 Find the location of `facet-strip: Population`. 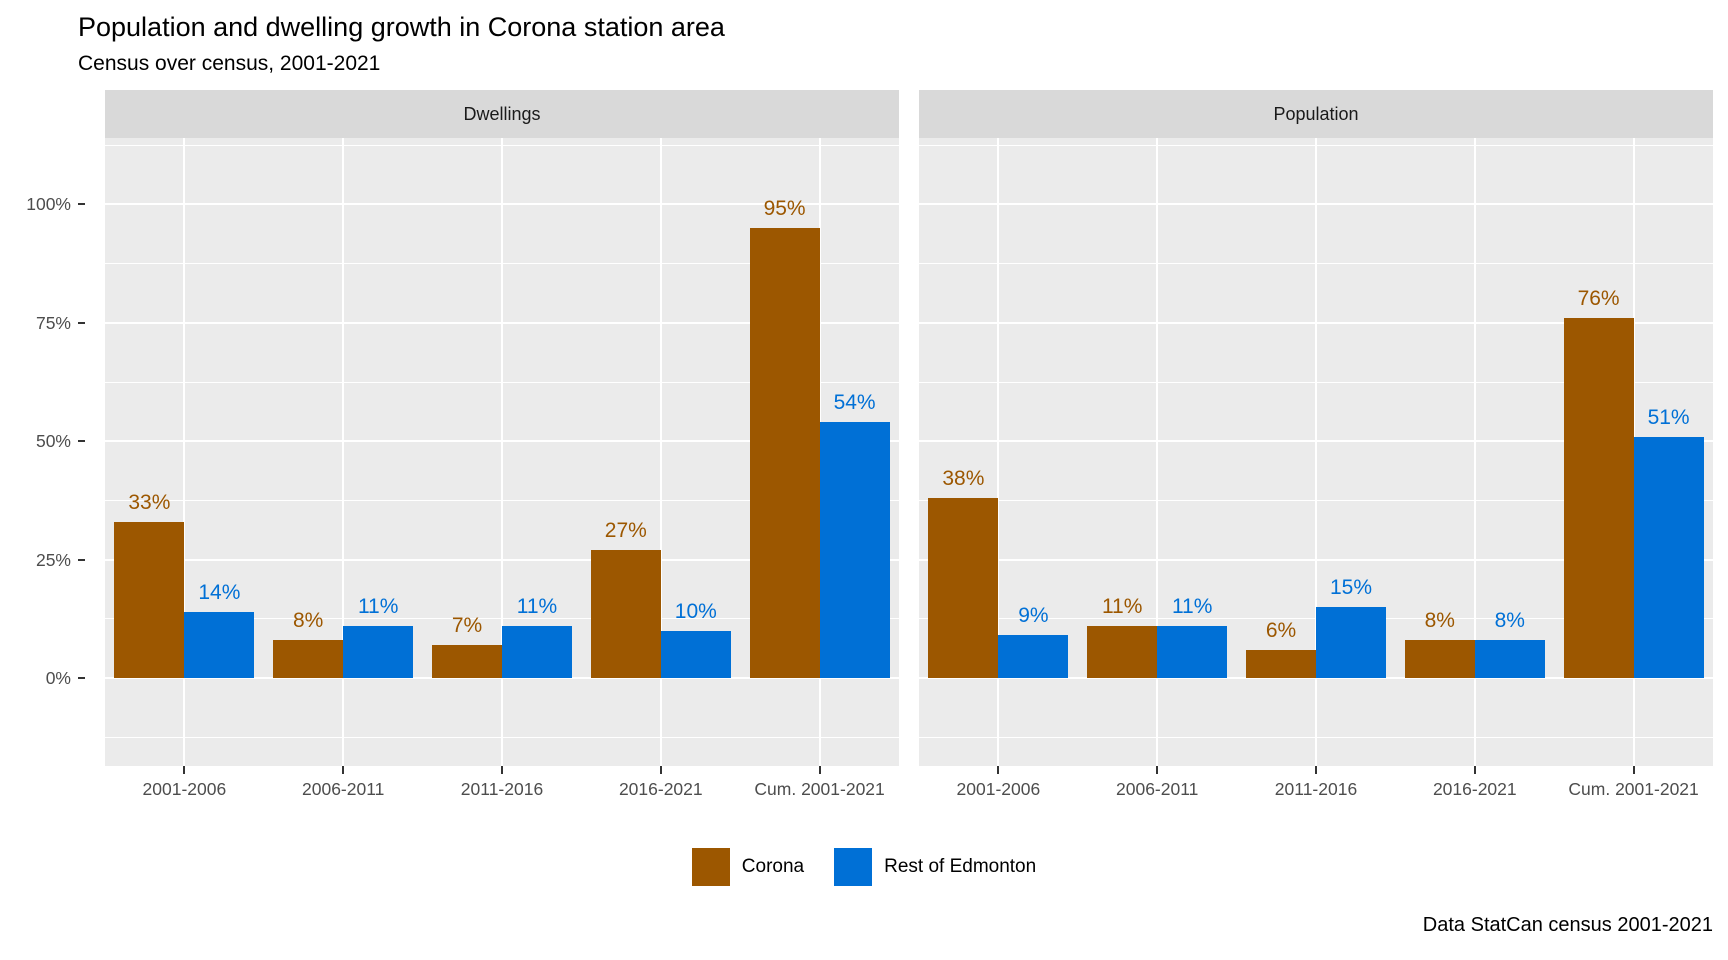

facet-strip: Population is located at coordinates (1316, 114).